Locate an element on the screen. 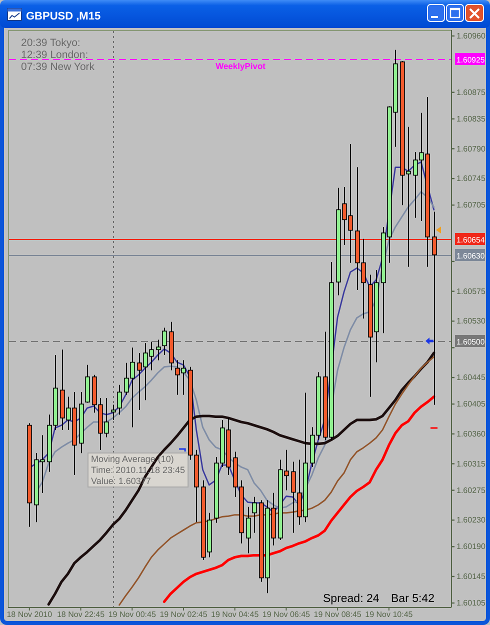 This screenshot has height=625, width=490. y-tick-label: 1.60445 is located at coordinates (471, 377).